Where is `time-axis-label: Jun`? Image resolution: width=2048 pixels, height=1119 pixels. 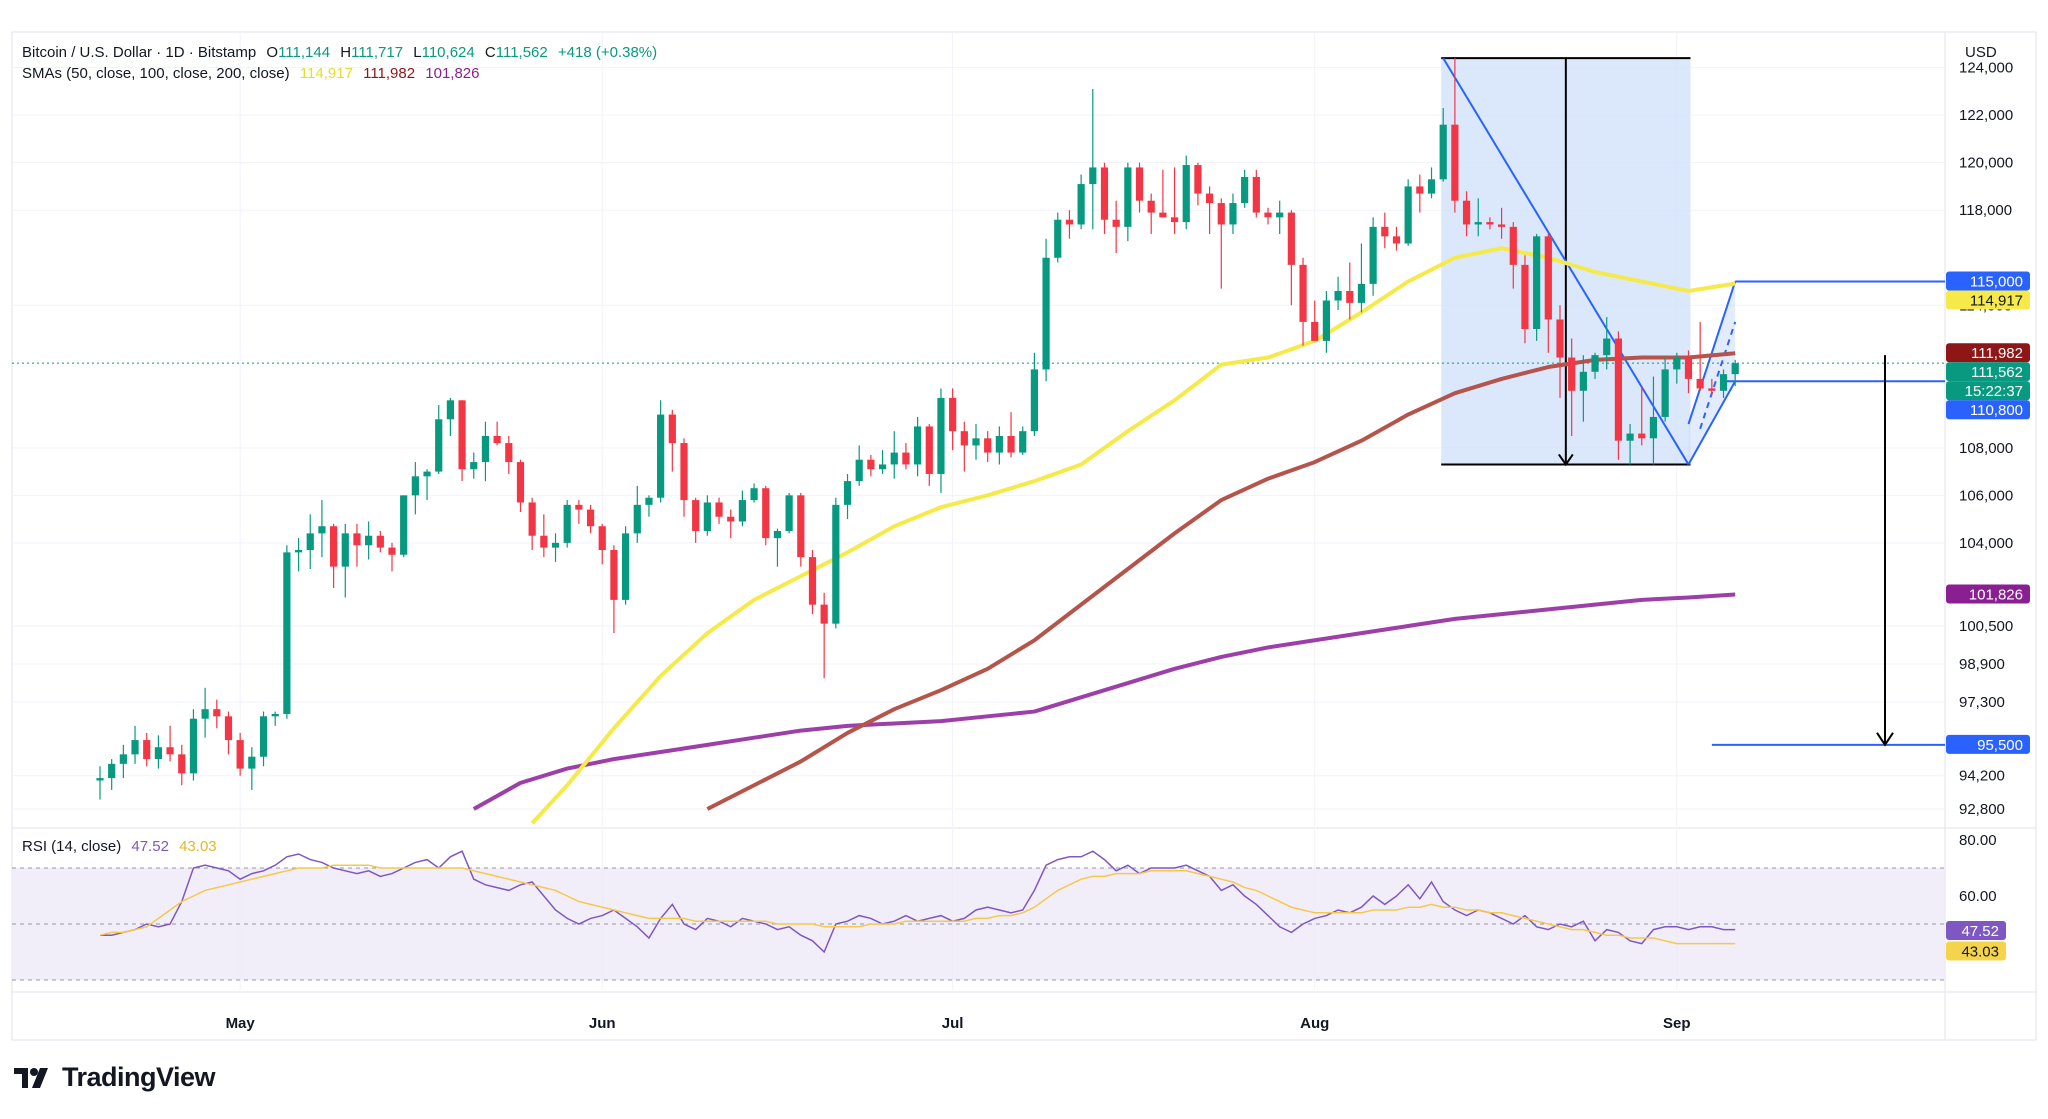 time-axis-label: Jun is located at coordinates (602, 1023).